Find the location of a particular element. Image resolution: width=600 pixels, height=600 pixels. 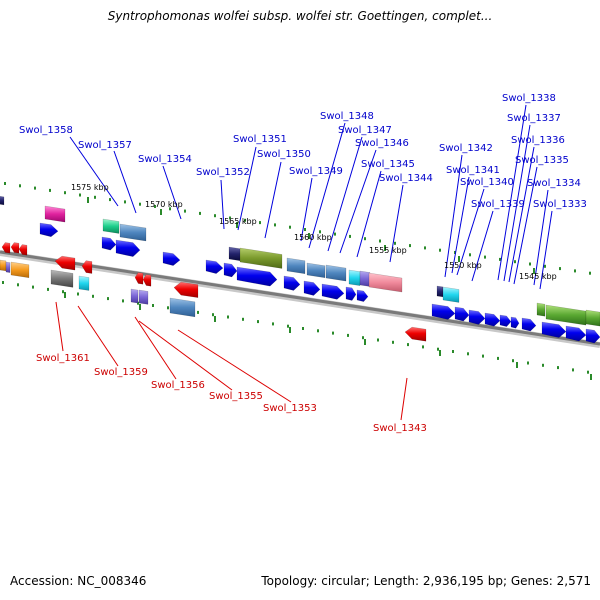

gene-label: Swol_1333 is located at coordinates (560, 204).